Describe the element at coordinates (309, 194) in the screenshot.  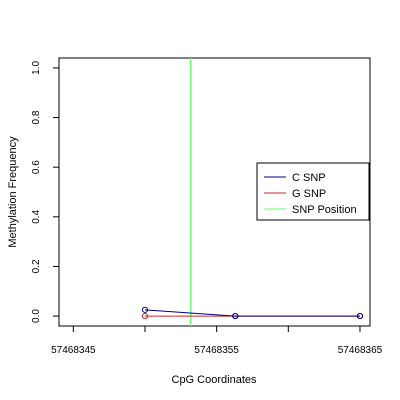
I see `legend-label-g-snp: G SNP` at that location.